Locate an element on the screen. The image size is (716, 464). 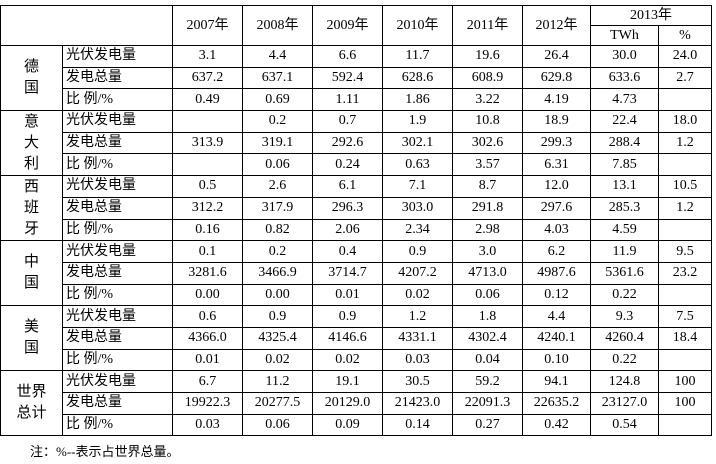
year-header: 2012年 is located at coordinates (556, 25).